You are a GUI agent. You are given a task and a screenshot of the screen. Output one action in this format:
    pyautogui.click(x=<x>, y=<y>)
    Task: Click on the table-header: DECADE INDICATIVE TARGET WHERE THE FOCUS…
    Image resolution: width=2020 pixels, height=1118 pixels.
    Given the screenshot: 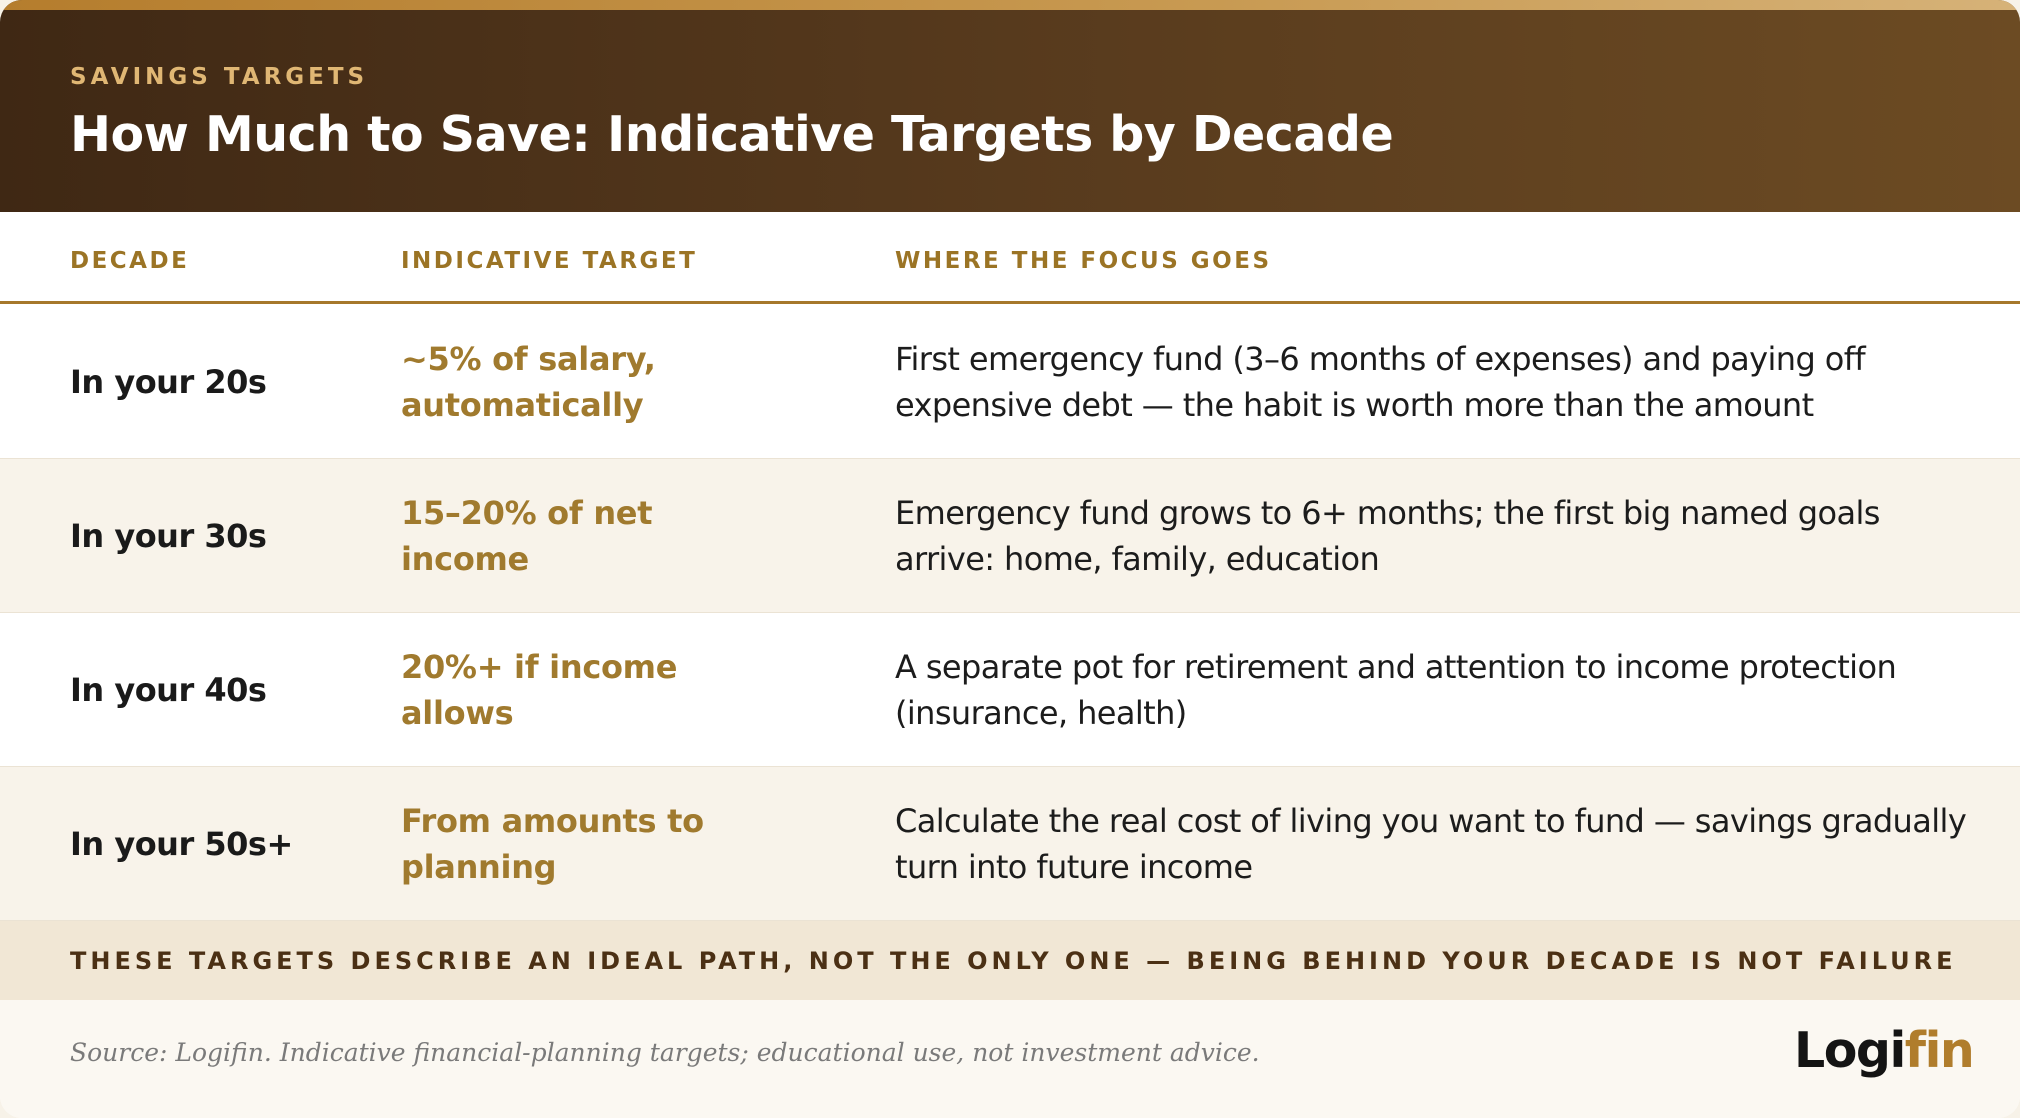 What is the action you would take?
    pyautogui.click(x=1010, y=258)
    